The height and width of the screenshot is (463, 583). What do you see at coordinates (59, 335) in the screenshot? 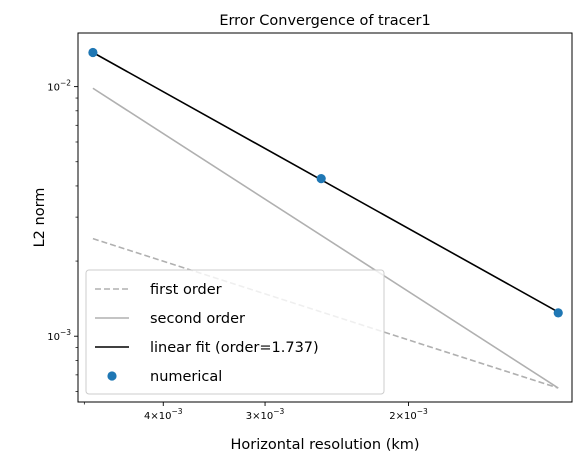
I see `y-tick-label-1: 10⁻³` at bounding box center [59, 335].